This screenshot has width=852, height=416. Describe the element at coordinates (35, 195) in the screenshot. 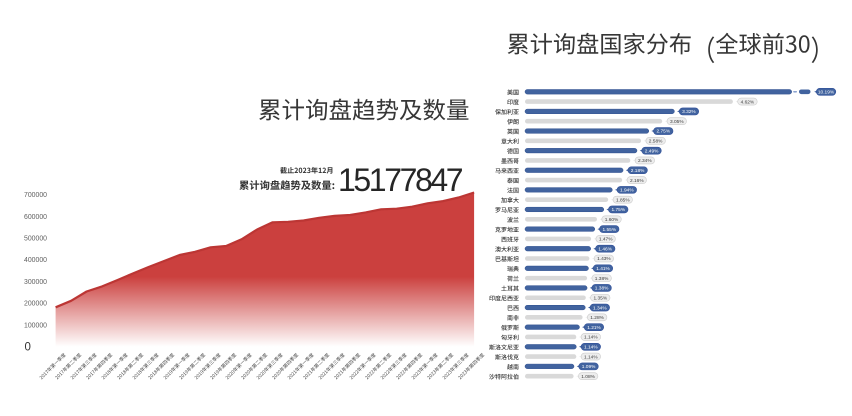

I see `svg-text: 700000` at that location.